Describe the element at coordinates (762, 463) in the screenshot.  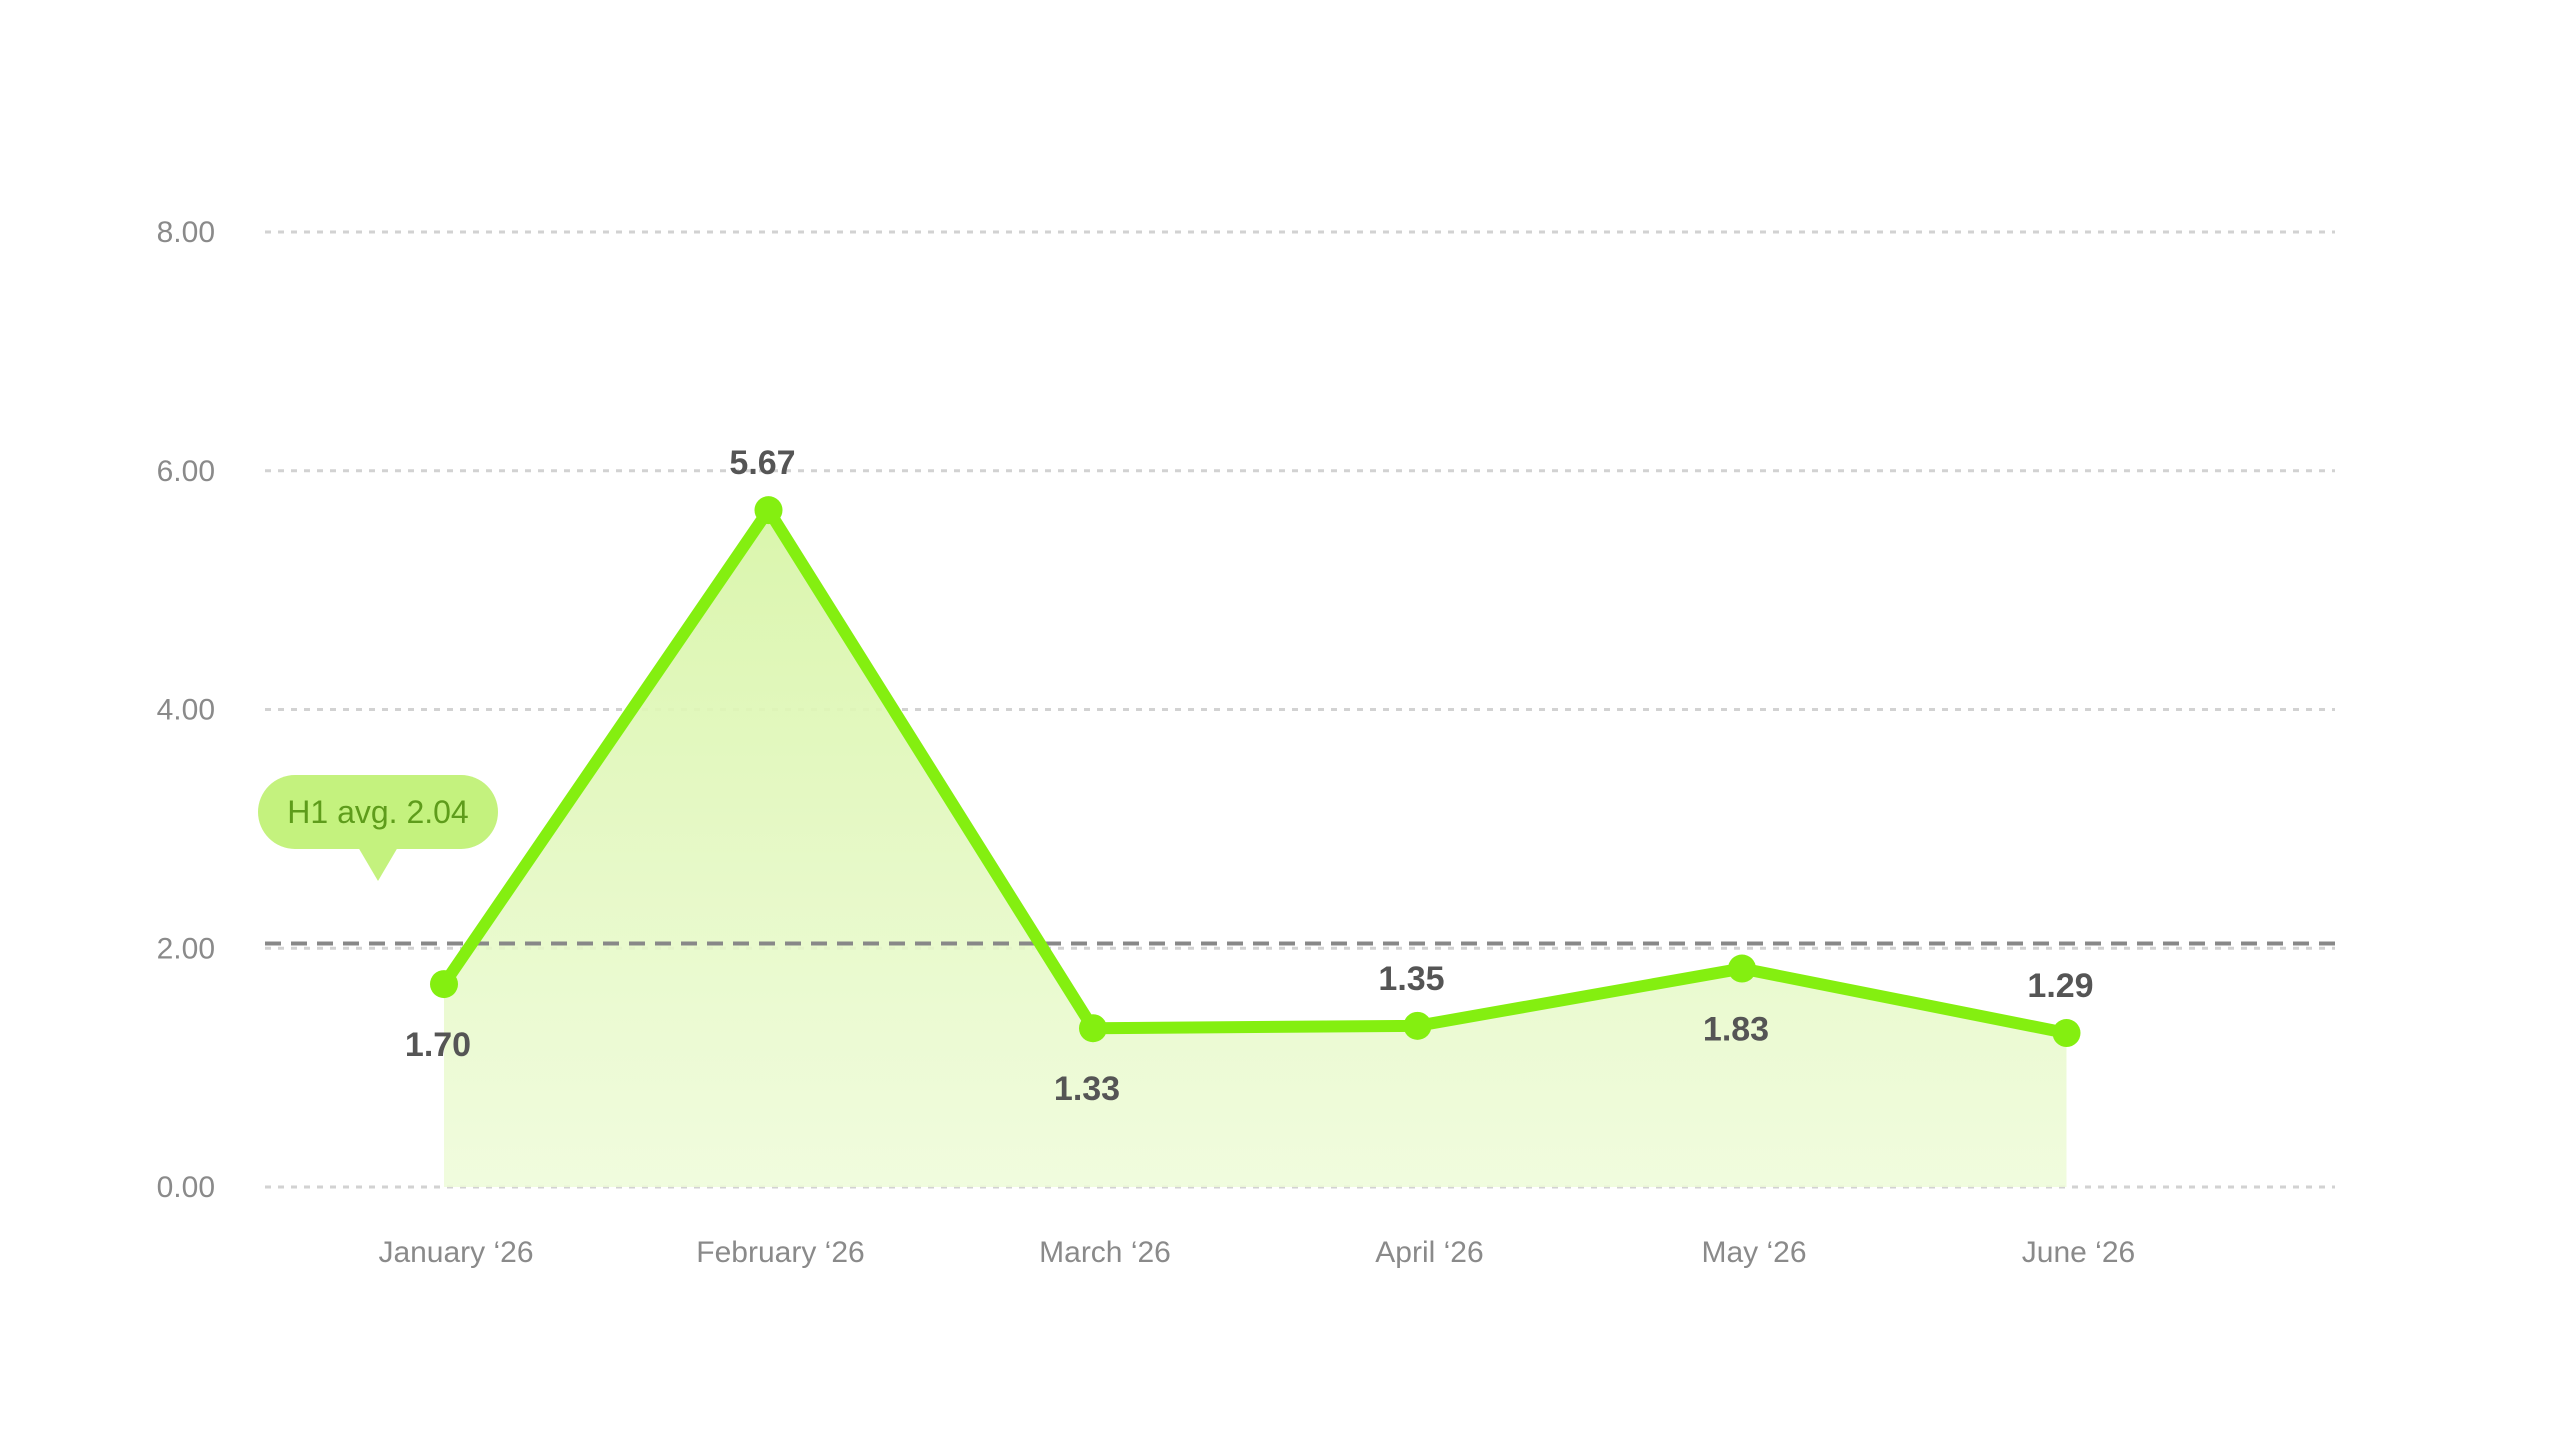
I see `data-label: 5.67` at that location.